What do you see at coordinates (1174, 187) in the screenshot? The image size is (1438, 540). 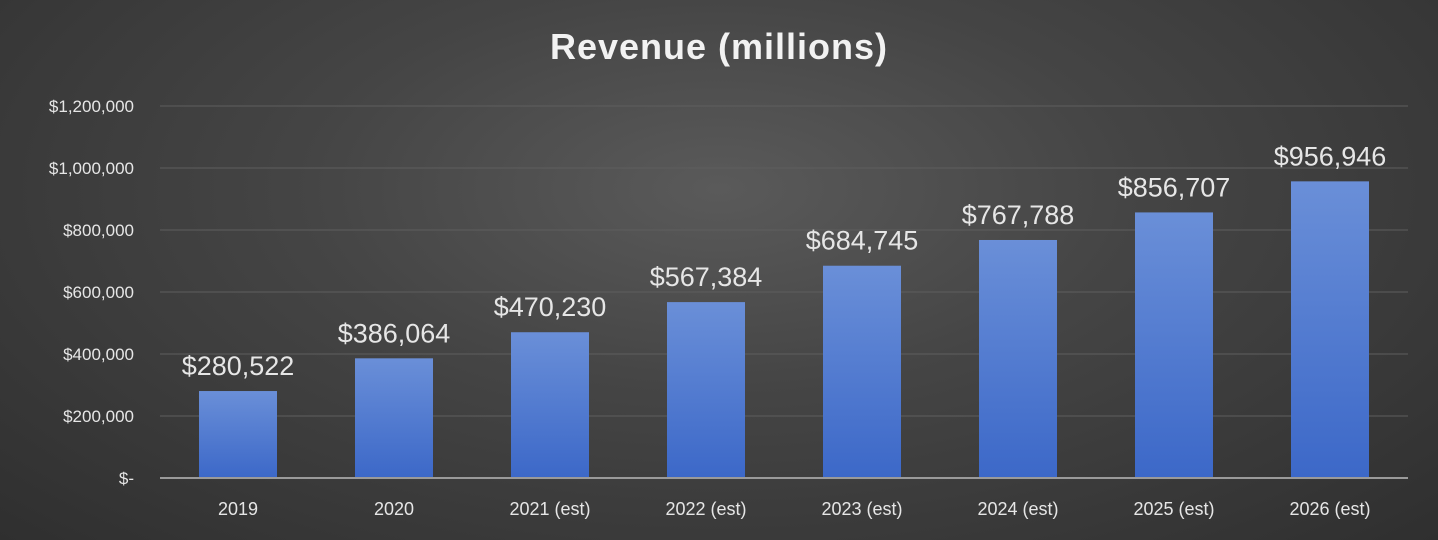 I see `data-label: $856,707` at bounding box center [1174, 187].